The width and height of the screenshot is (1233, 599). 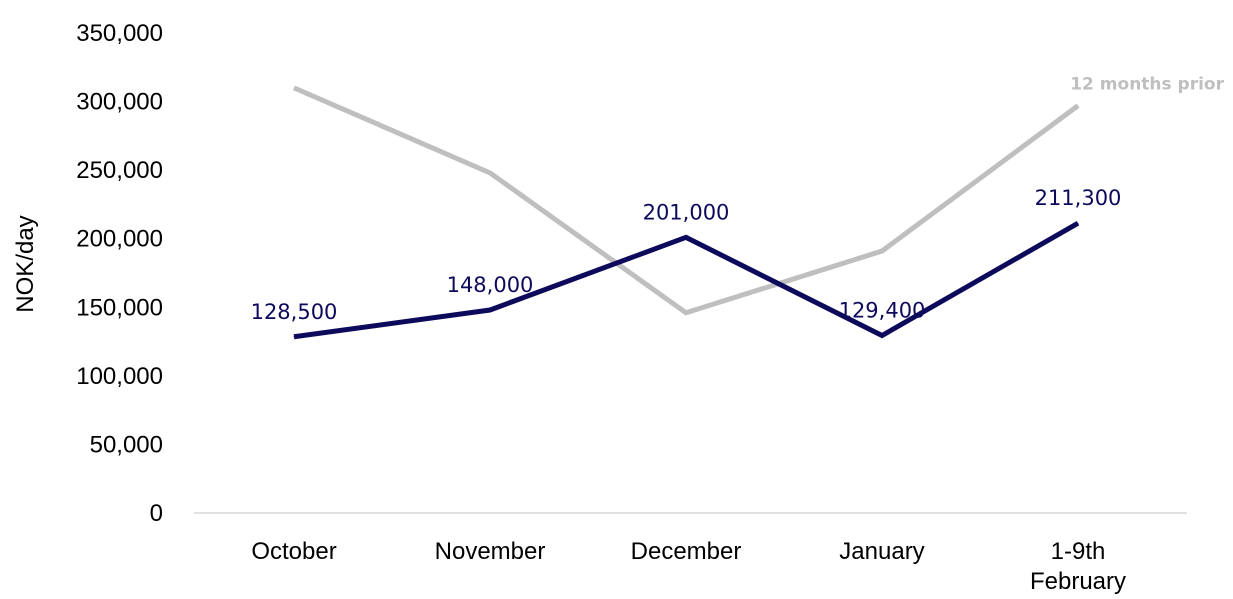 What do you see at coordinates (1078, 551) in the screenshot?
I see `x-tick-label-line: 1-9th` at bounding box center [1078, 551].